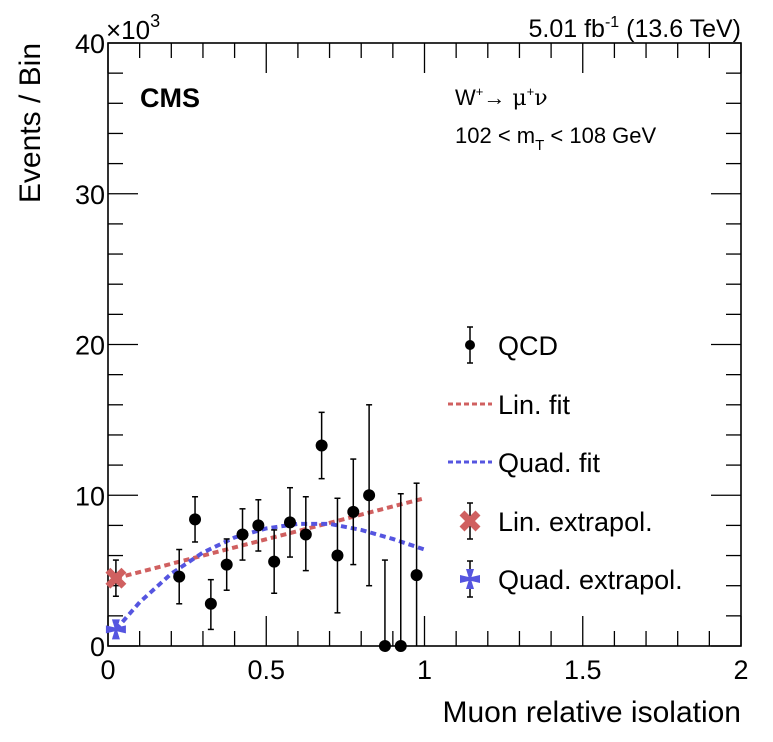 The width and height of the screenshot is (773, 742). What do you see at coordinates (583, 670) in the screenshot?
I see `x-tick-label: 1.5` at bounding box center [583, 670].